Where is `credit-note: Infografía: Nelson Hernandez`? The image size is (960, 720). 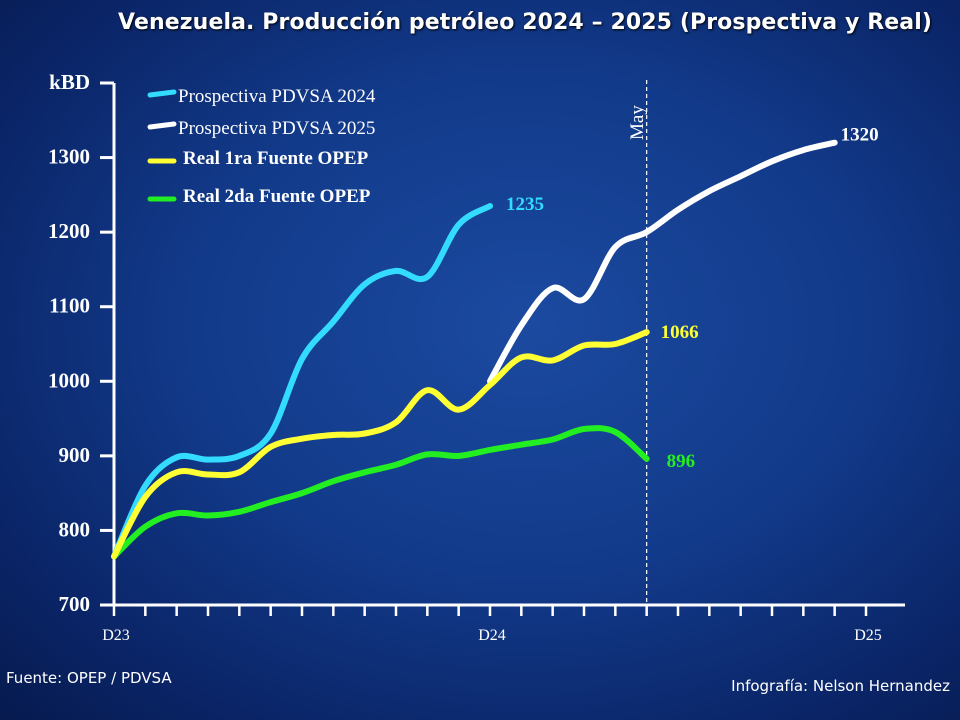 credit-note: Infografía: Nelson Hernandez is located at coordinates (840, 686).